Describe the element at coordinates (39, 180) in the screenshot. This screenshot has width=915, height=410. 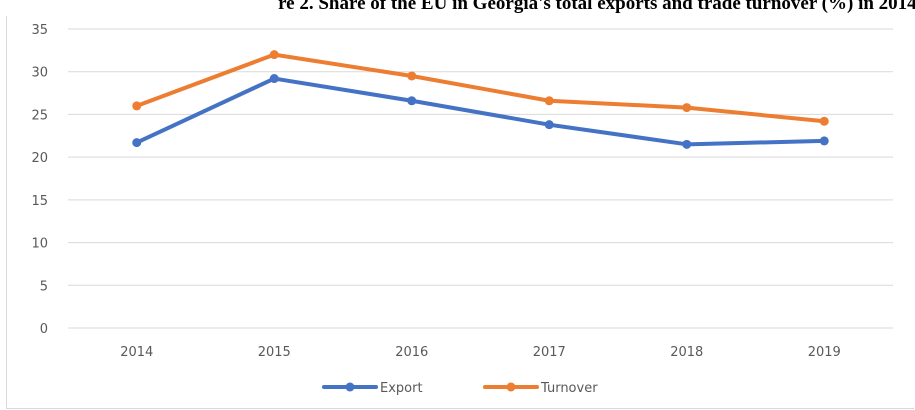
I see `y-axis-ticks: 0 5 10 15 20 25 30 35` at that location.